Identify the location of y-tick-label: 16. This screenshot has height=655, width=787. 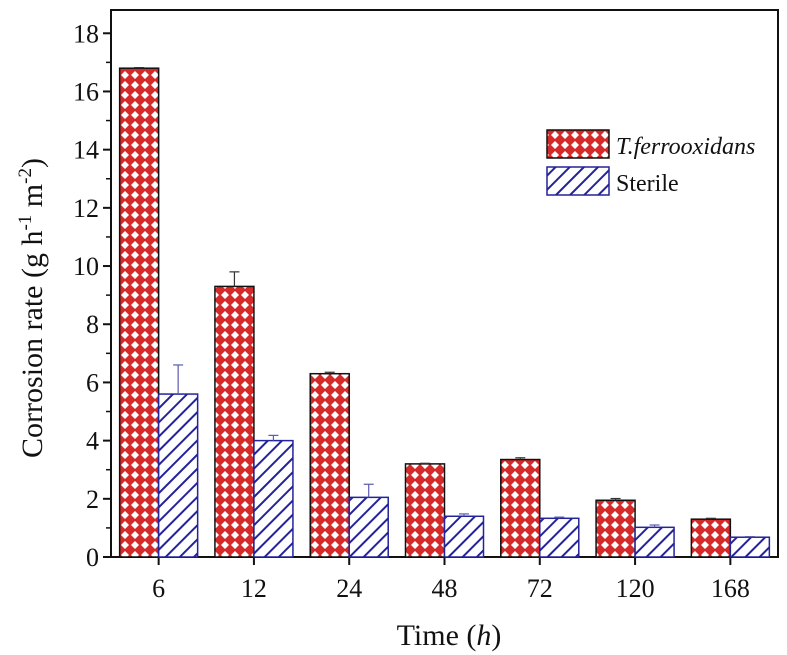
(86, 91).